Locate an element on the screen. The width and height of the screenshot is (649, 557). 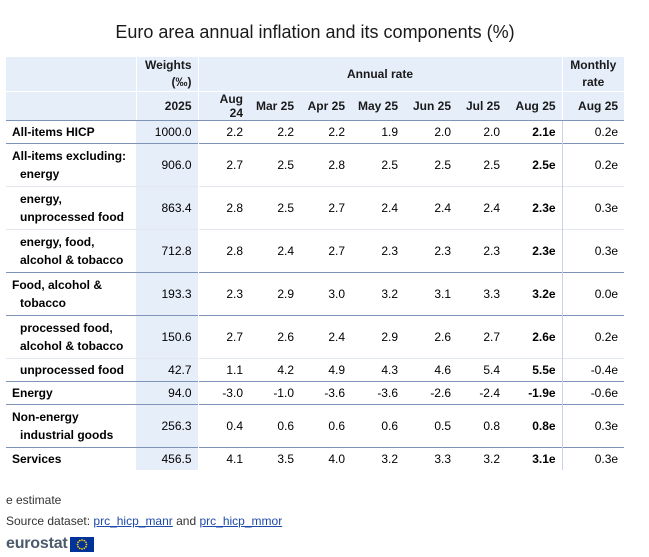
source-link-manr: prc_hicp_manr is located at coordinates (133, 521).